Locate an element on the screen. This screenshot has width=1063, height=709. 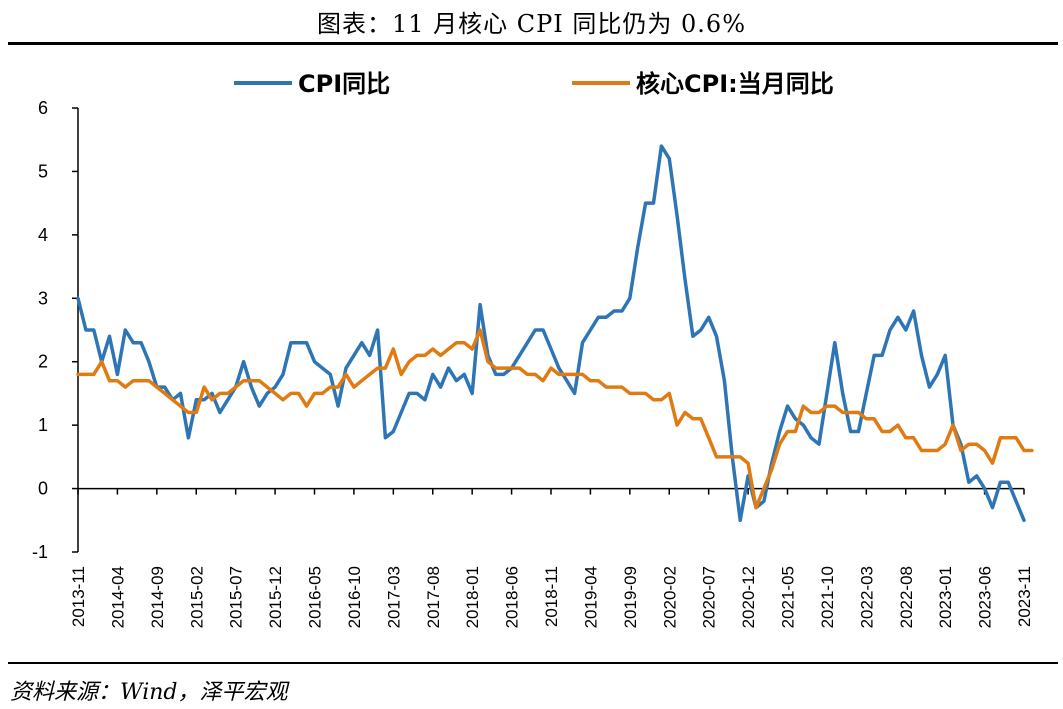
x-tick-label: 2016-10 is located at coordinates (354, 597).